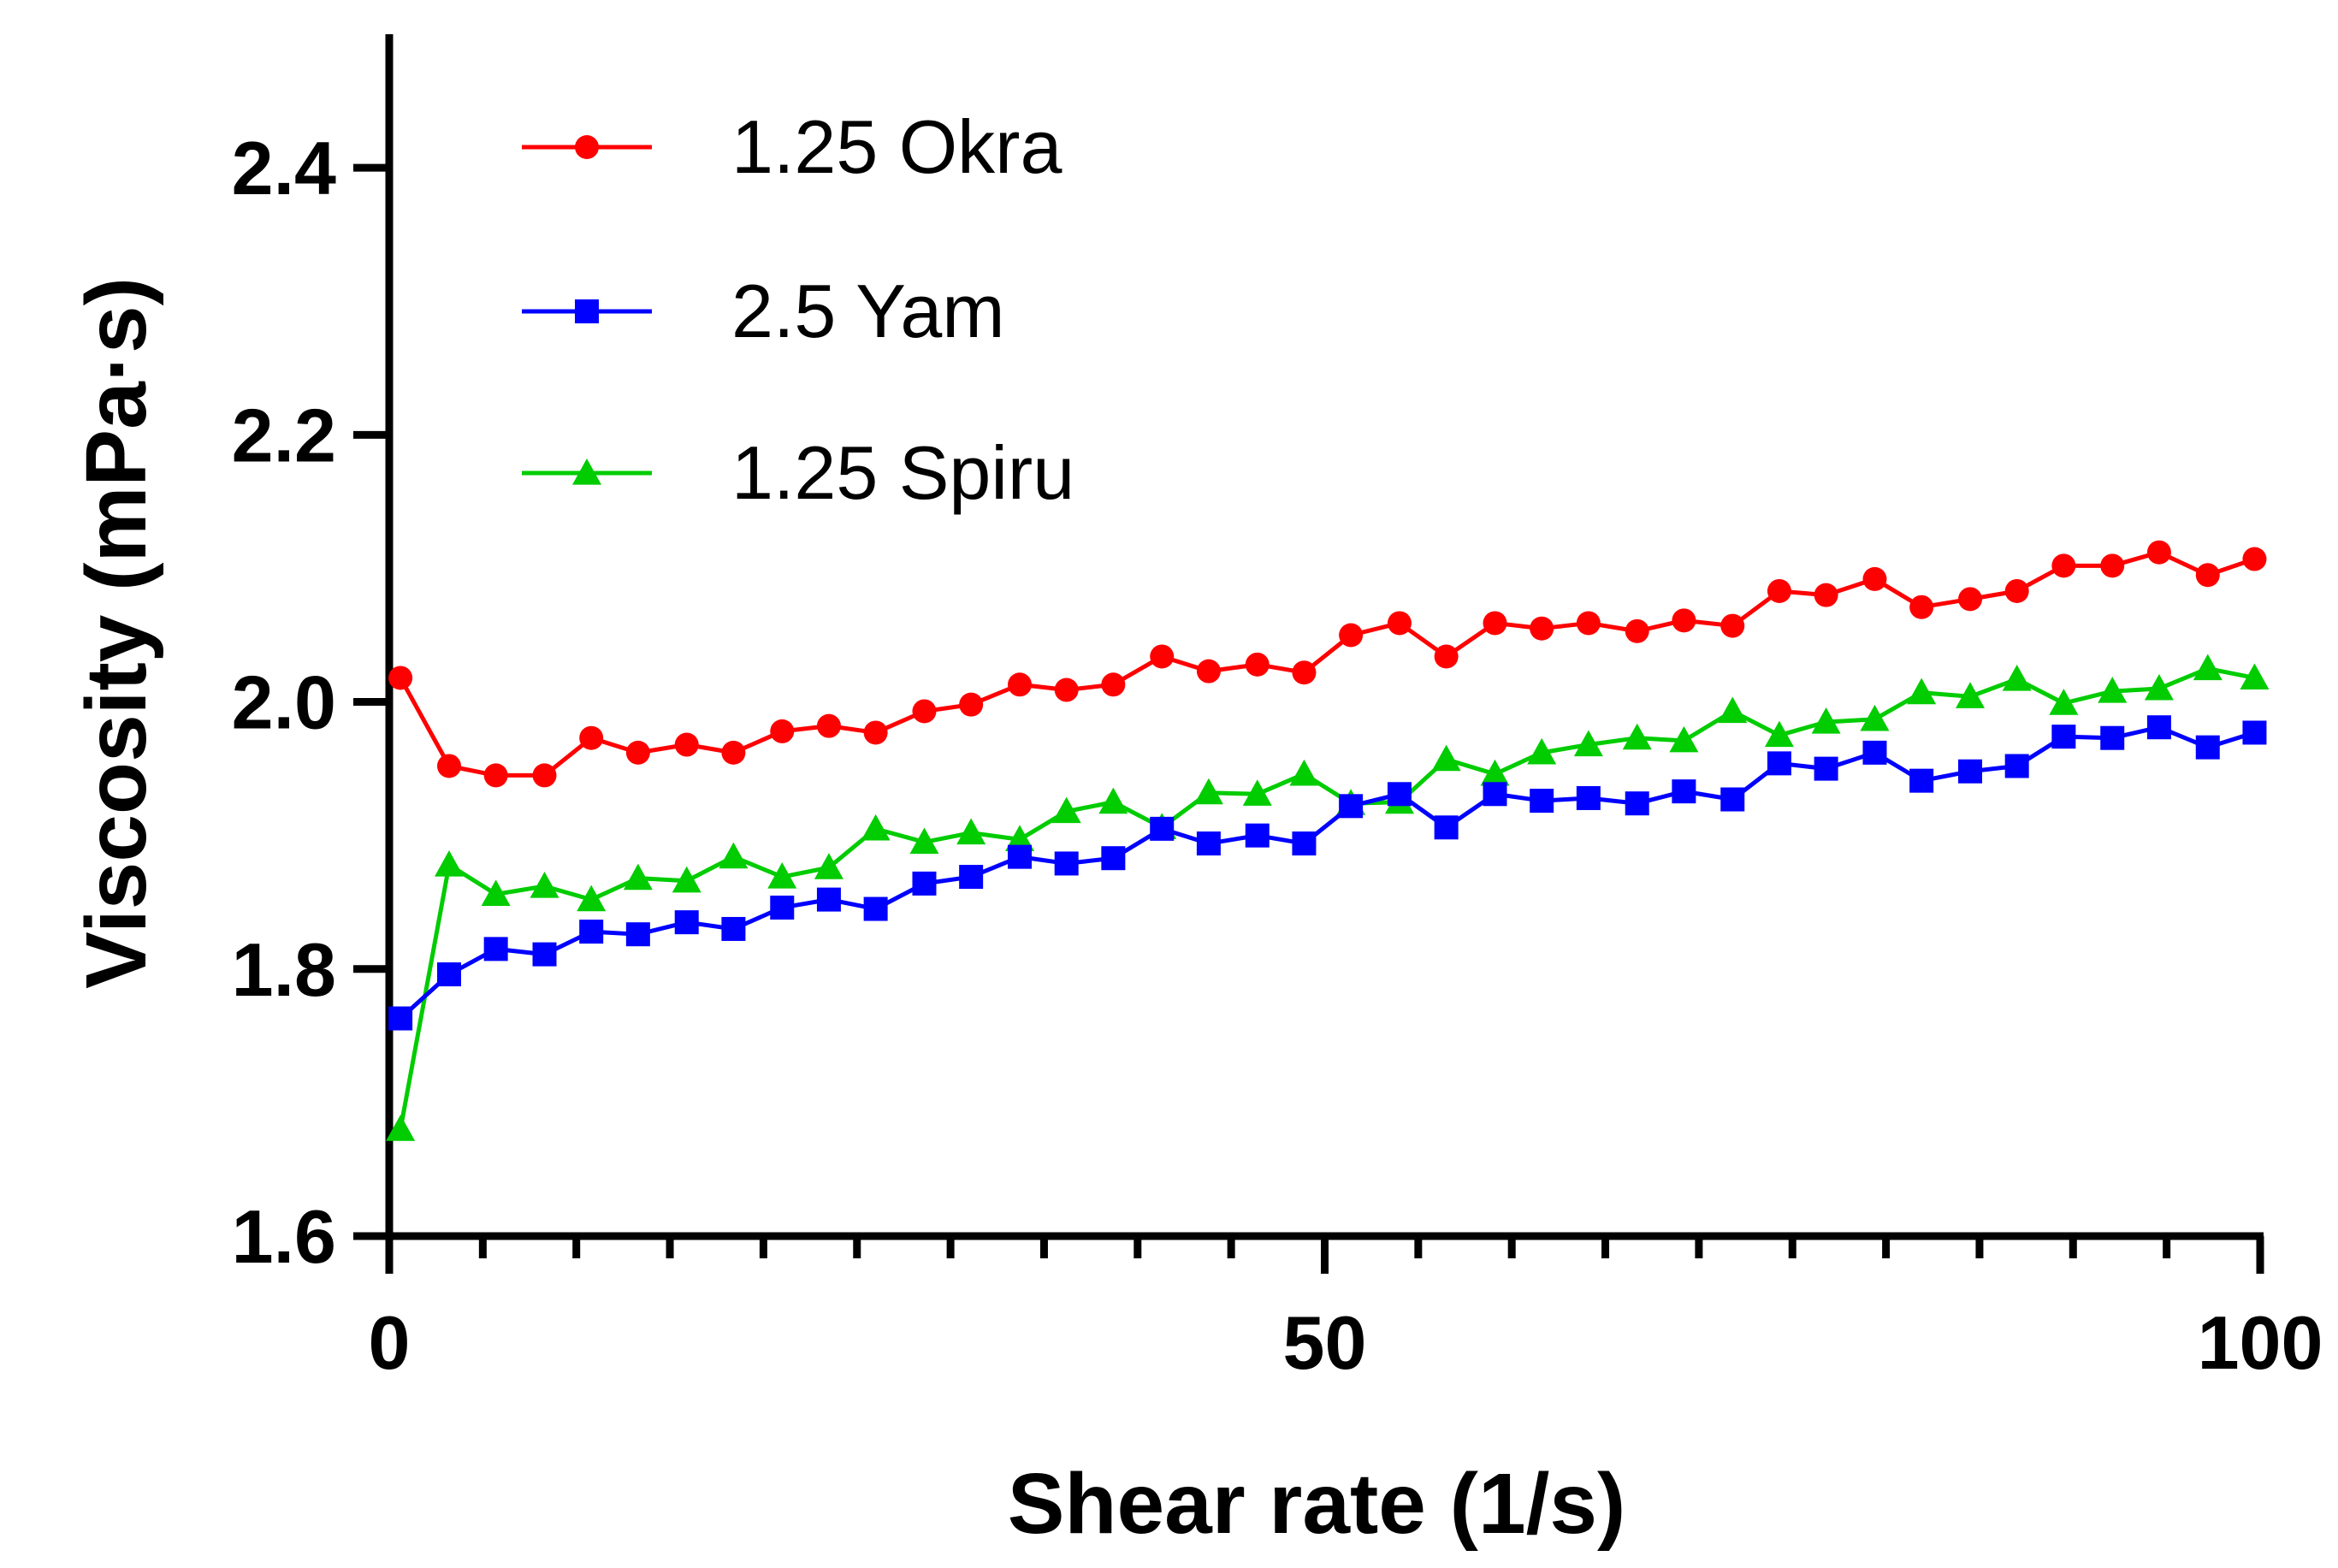 The width and height of the screenshot is (2338, 1568). Describe the element at coordinates (763, 311) in the screenshot. I see `legend-entry-2-5-yam: 2.5 Yam` at that location.